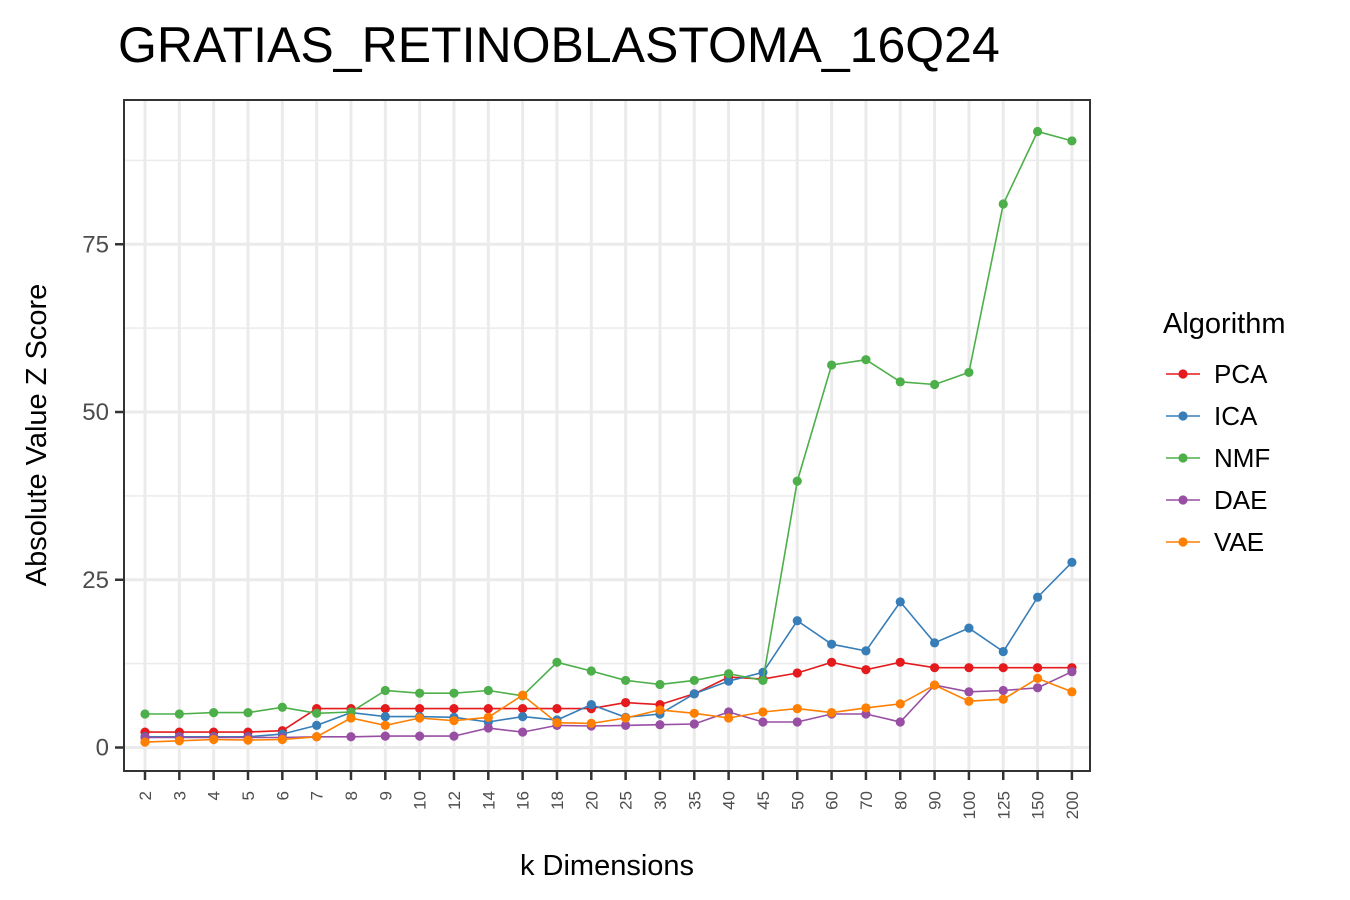  Describe the element at coordinates (969, 805) in the screenshot. I see `x-tick-label: 100` at that location.